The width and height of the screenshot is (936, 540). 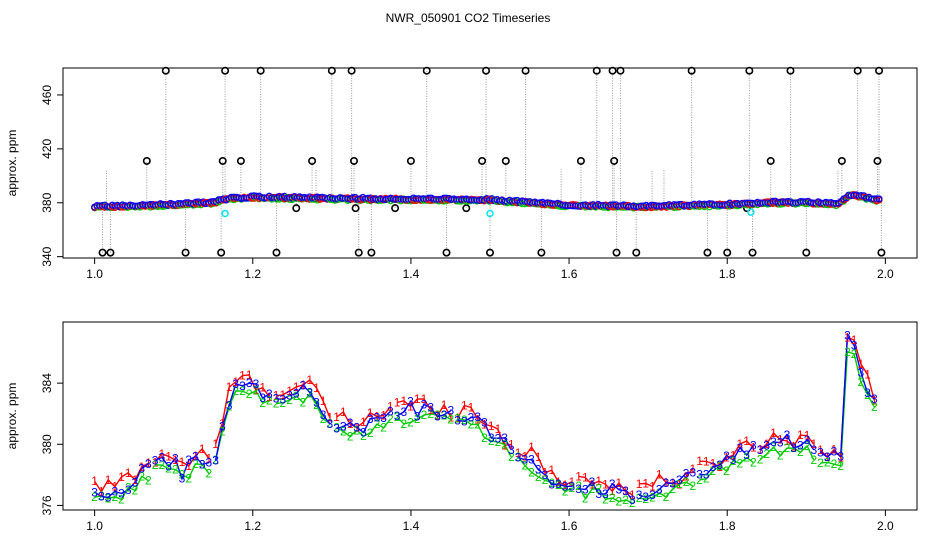 I want to click on x-tick-label: 1.0, so click(x=94, y=274).